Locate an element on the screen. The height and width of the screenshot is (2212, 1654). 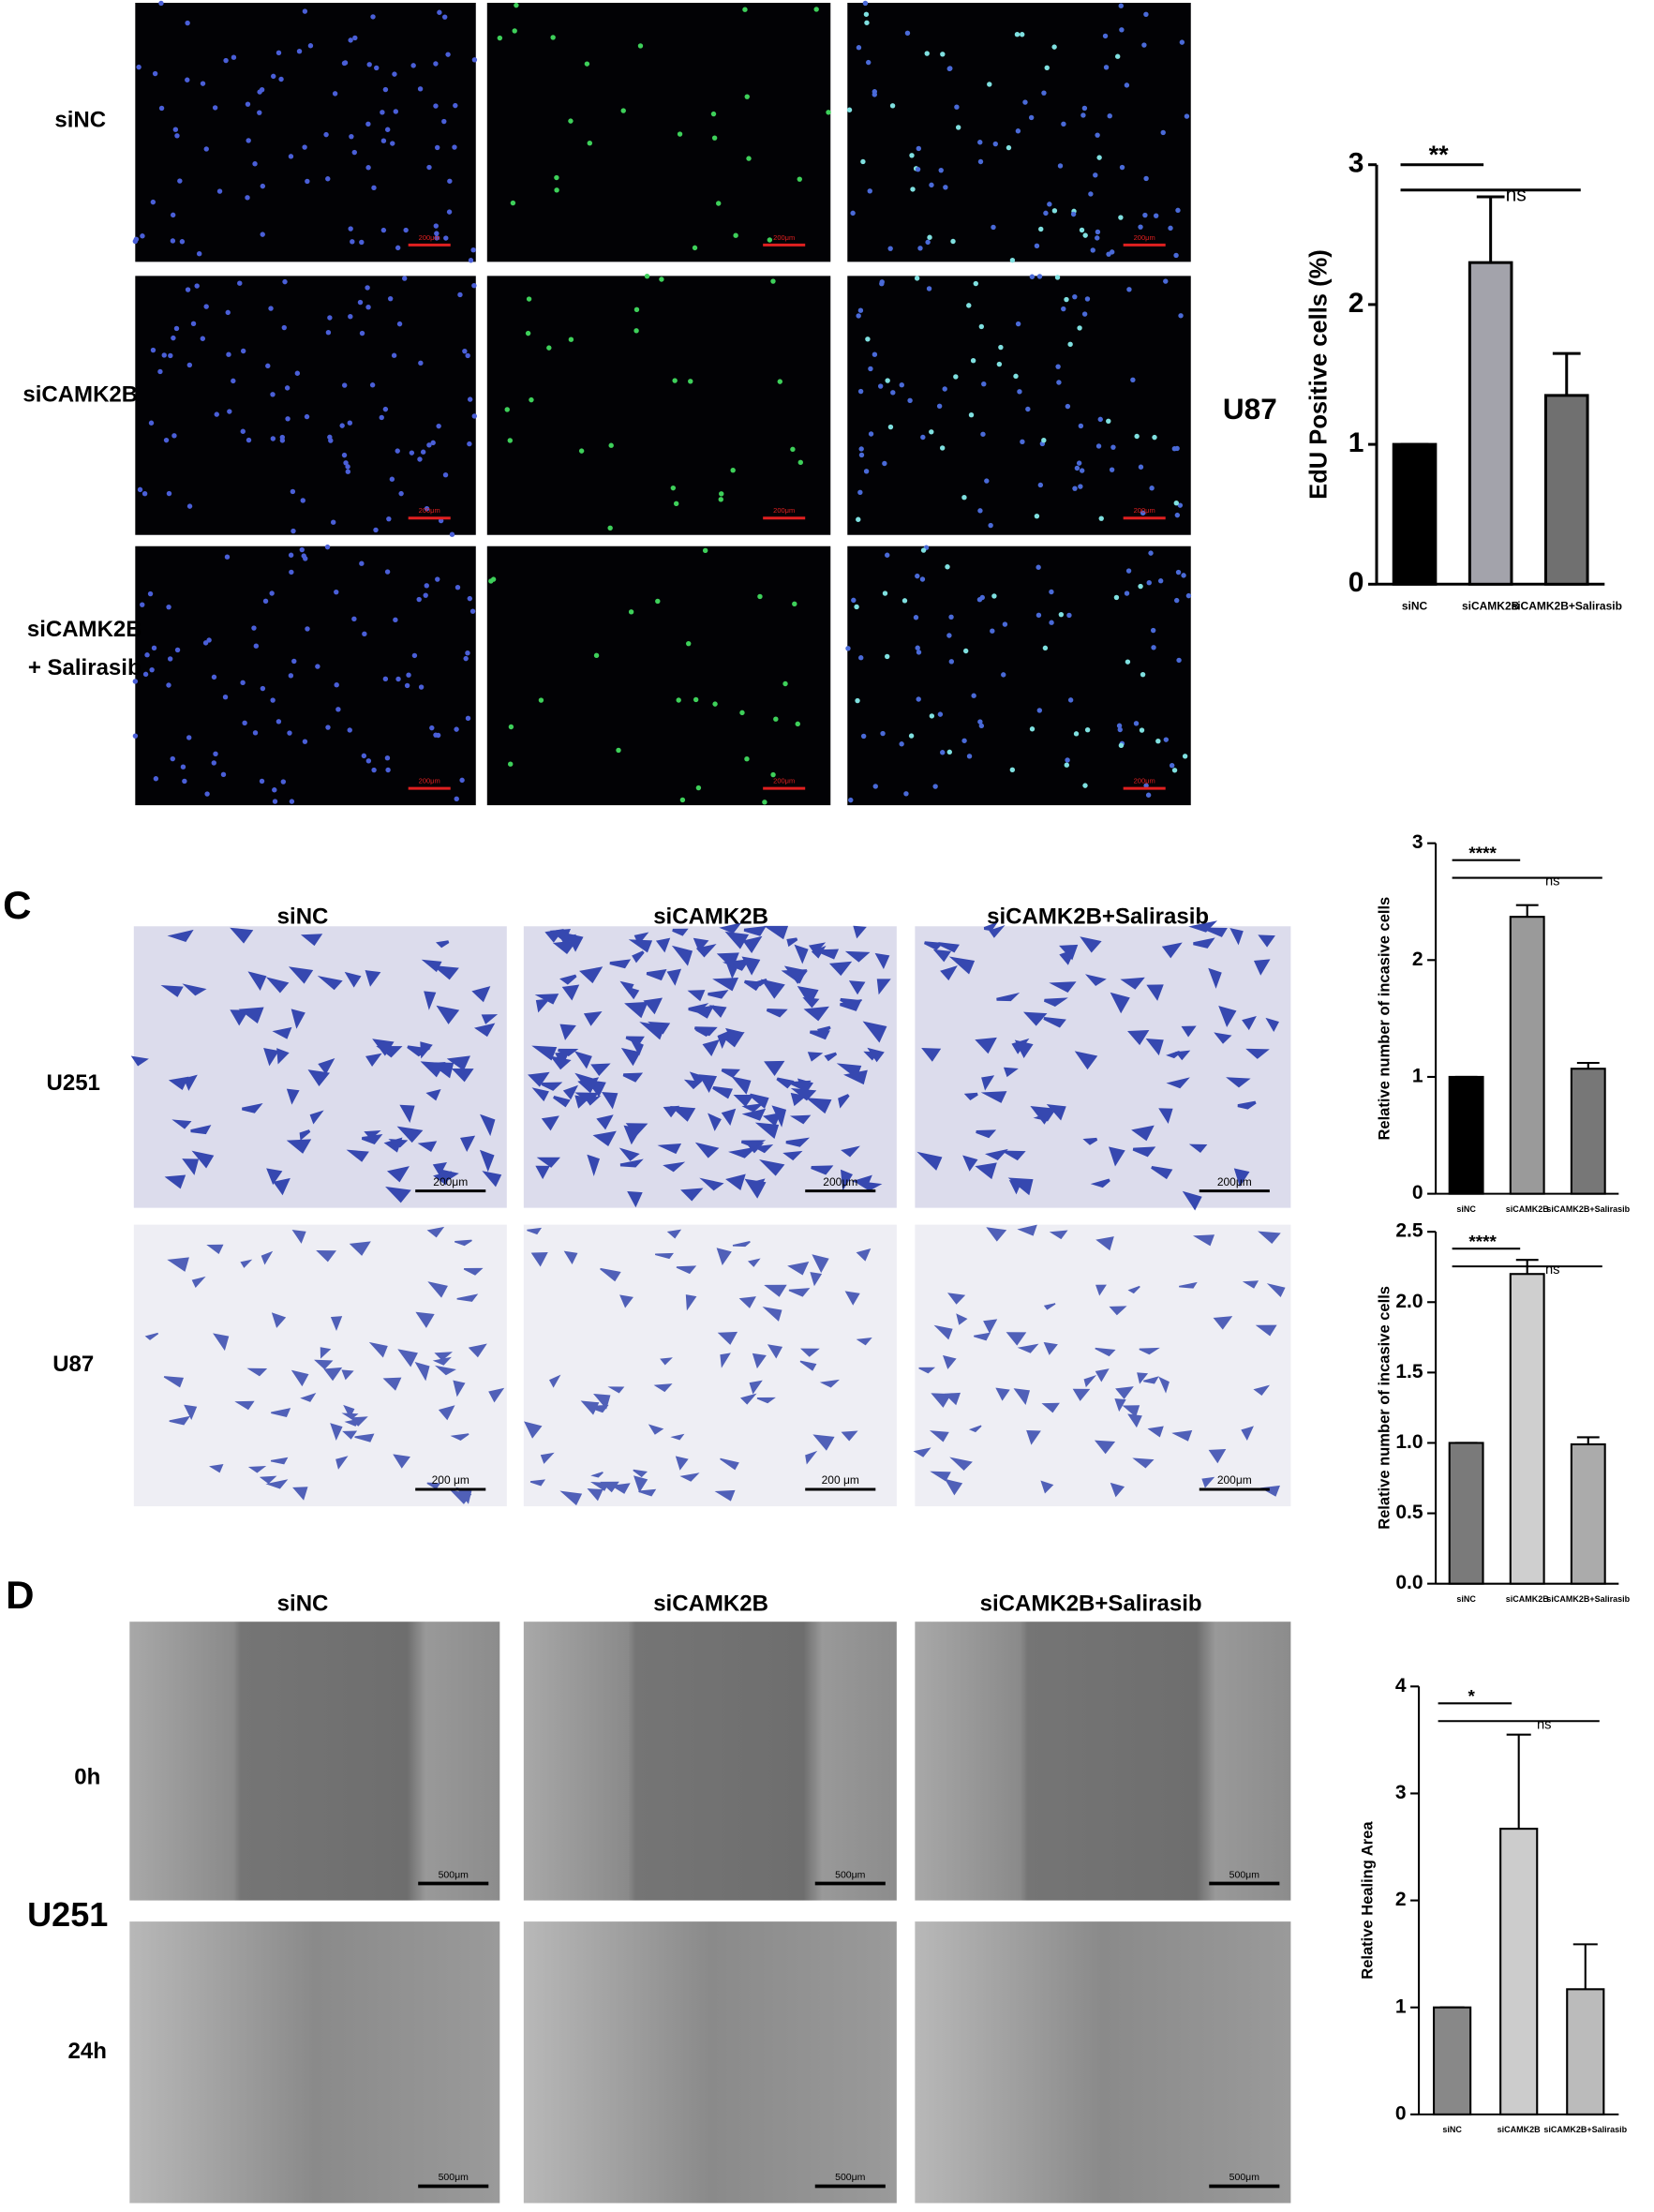
y-tick-label: 3 is located at coordinates (1357, 163).